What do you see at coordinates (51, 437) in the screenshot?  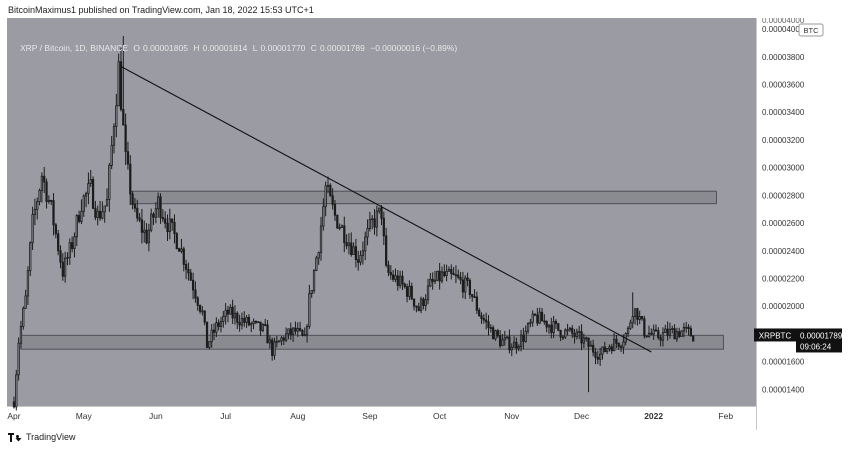 I see `tradingview-brand-label: TradingView` at bounding box center [51, 437].